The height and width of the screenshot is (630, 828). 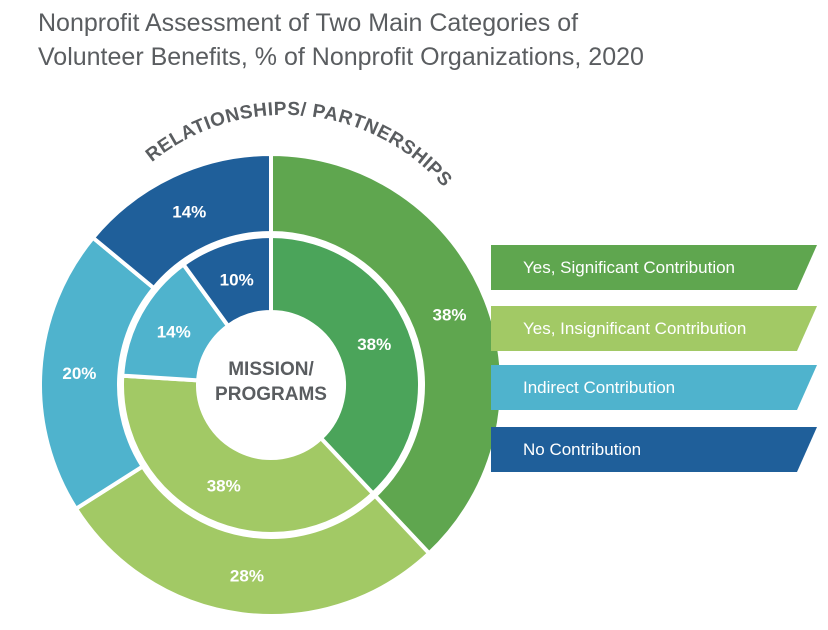 I want to click on legend-item-indirect: Indirect Contribution, so click(x=654, y=387).